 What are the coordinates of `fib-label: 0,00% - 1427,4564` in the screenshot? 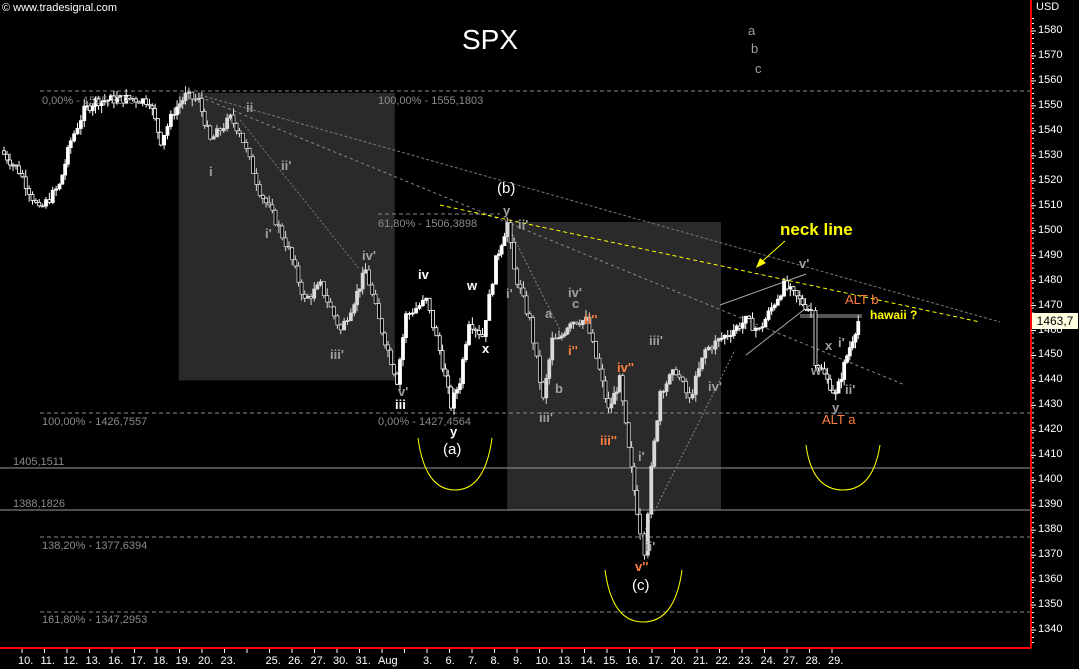 It's located at (424, 422).